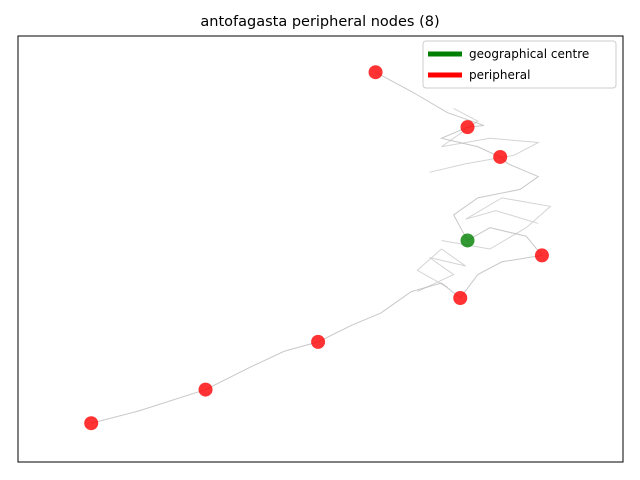 This screenshot has height=480, width=640. What do you see at coordinates (500, 75) in the screenshot?
I see `legend-label-peripheral: peripheral` at bounding box center [500, 75].